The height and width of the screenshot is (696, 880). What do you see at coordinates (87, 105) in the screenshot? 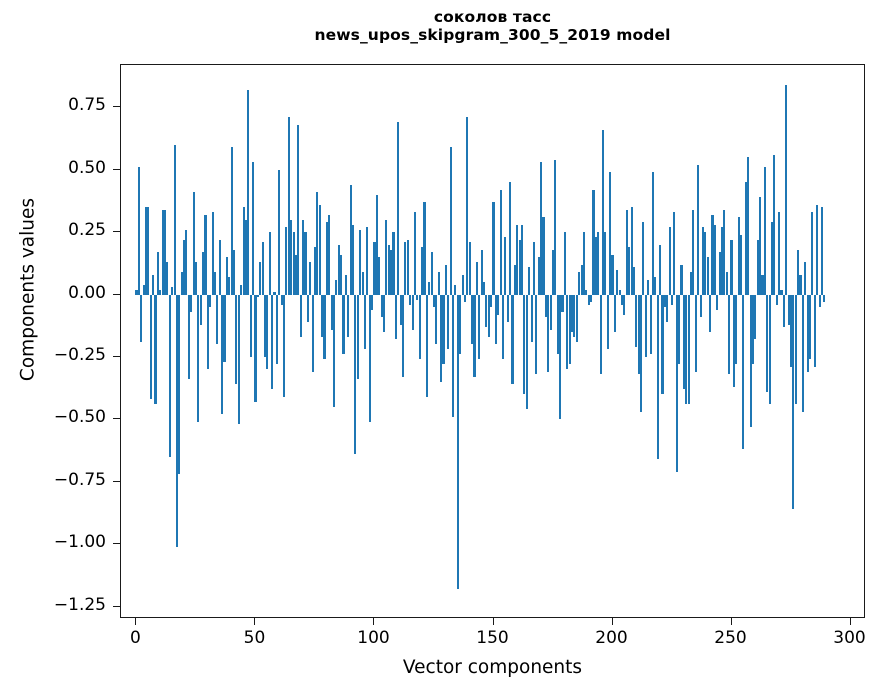
I see `y-axis-tick-label: 0.75` at bounding box center [87, 105].